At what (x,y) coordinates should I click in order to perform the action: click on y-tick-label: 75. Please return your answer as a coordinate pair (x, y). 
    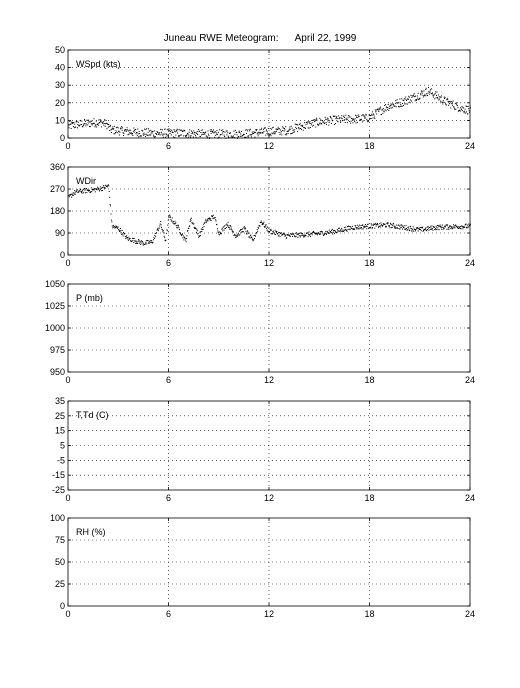
    Looking at the image, I should click on (60, 540).